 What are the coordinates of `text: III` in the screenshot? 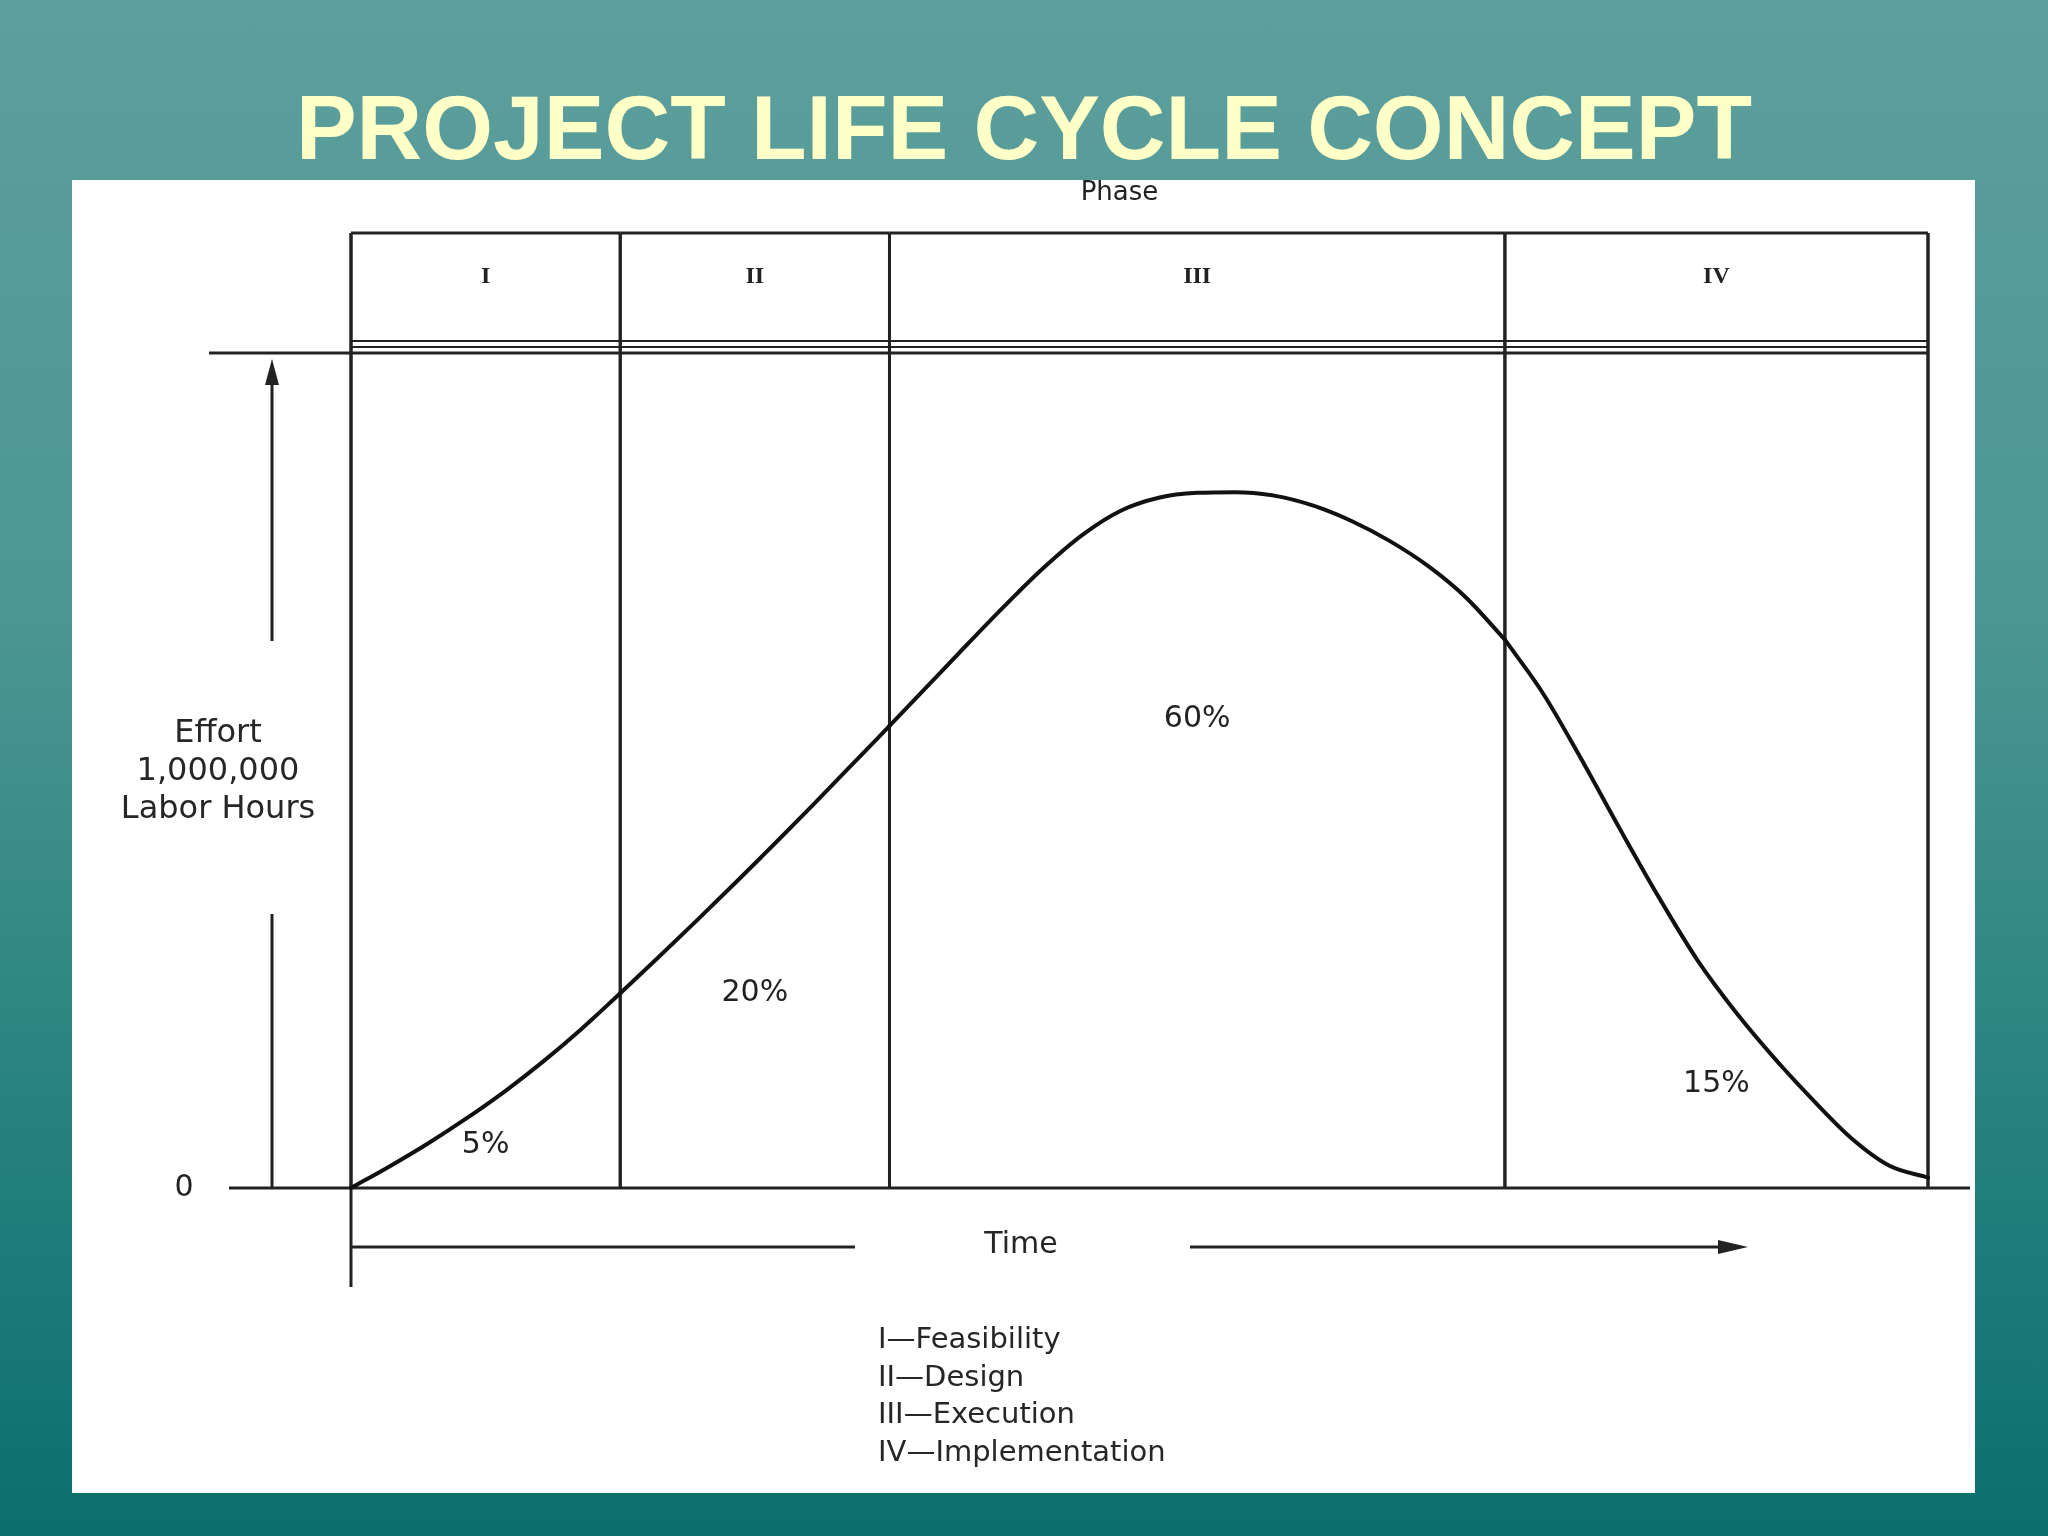 It's located at (1197, 275).